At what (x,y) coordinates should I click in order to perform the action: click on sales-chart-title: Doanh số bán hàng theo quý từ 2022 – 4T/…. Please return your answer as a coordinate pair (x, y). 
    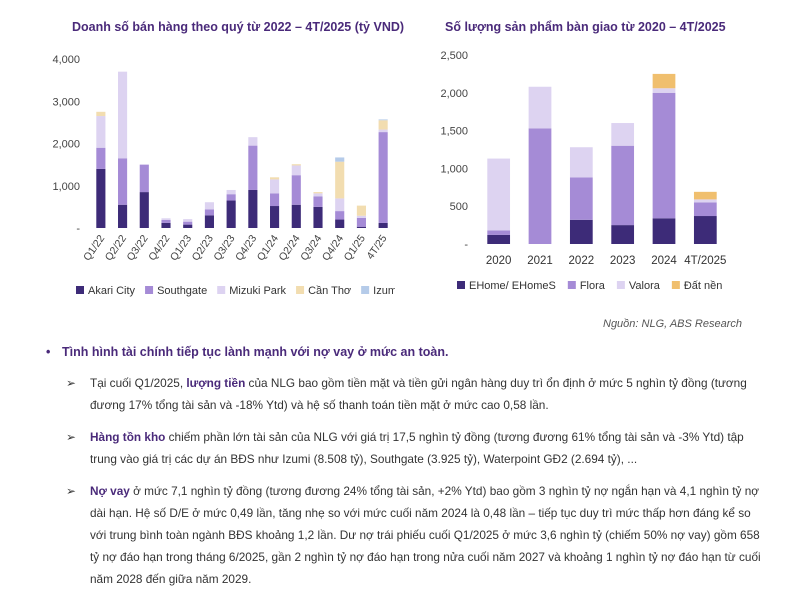
    Looking at the image, I should click on (238, 27).